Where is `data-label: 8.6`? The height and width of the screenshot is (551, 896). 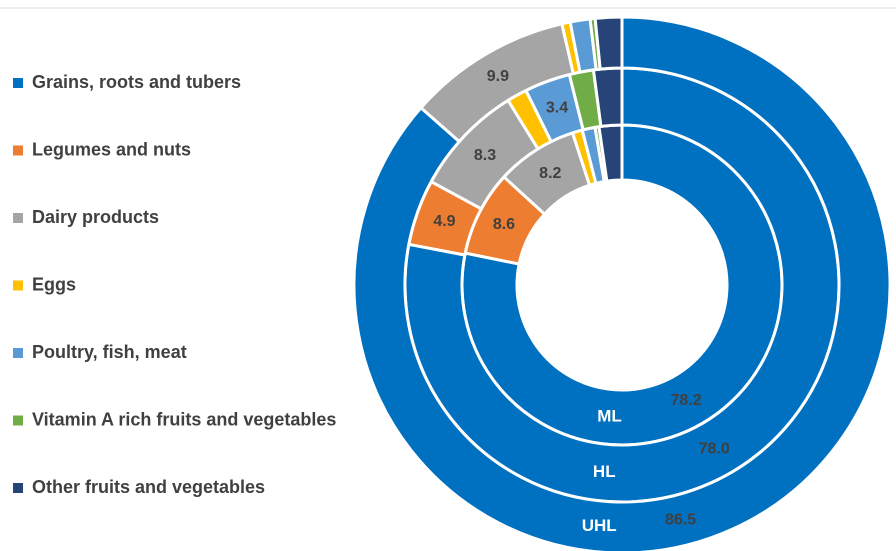
data-label: 8.6 is located at coordinates (504, 224).